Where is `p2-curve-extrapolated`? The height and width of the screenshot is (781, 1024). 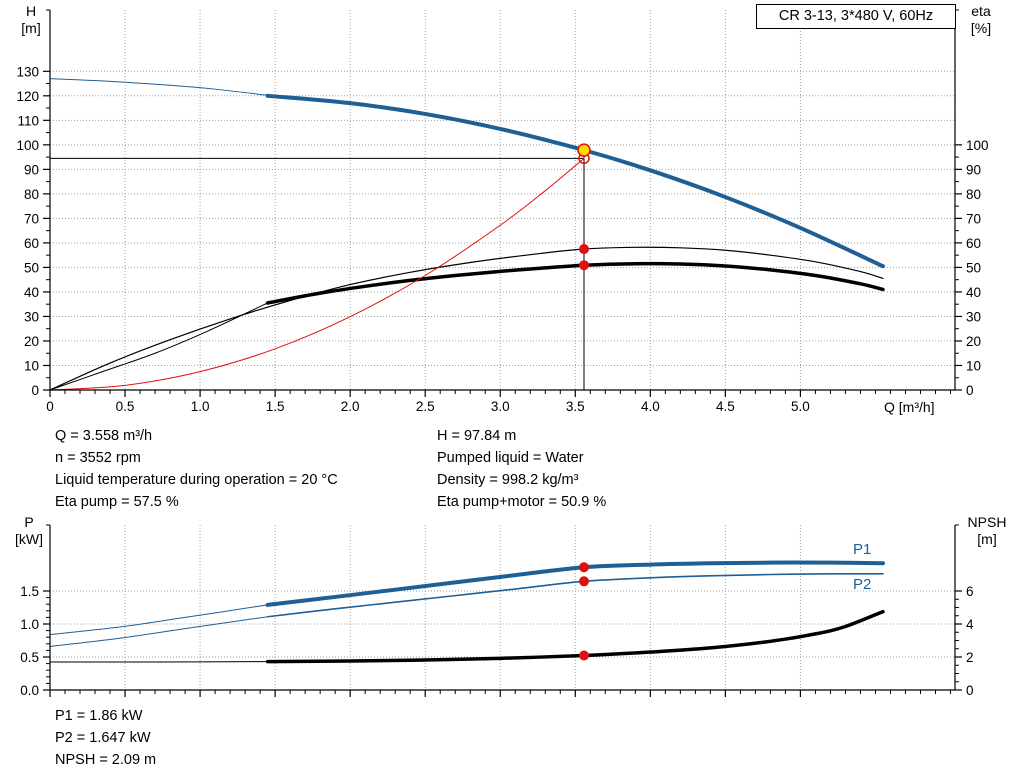 p2-curve-extrapolated is located at coordinates (159, 631).